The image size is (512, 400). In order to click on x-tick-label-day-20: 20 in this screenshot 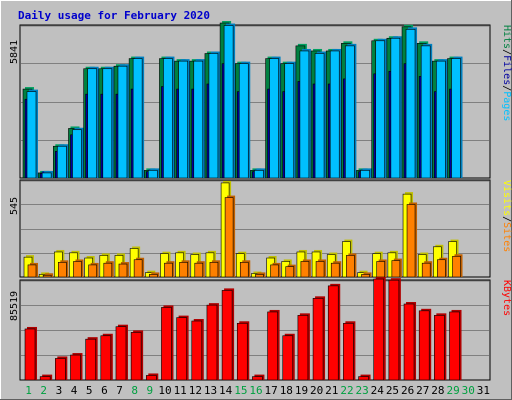, I will do `click(316, 390)`.